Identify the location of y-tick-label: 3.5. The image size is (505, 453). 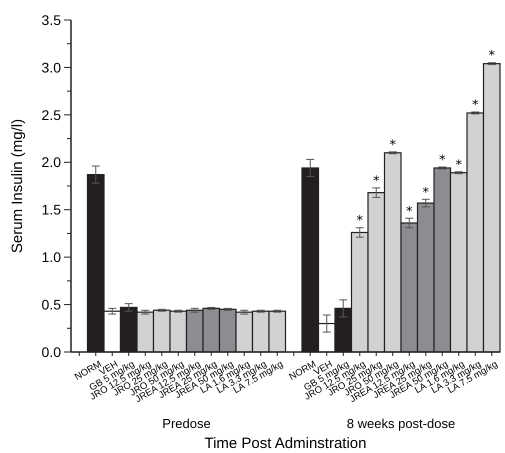
(52, 20).